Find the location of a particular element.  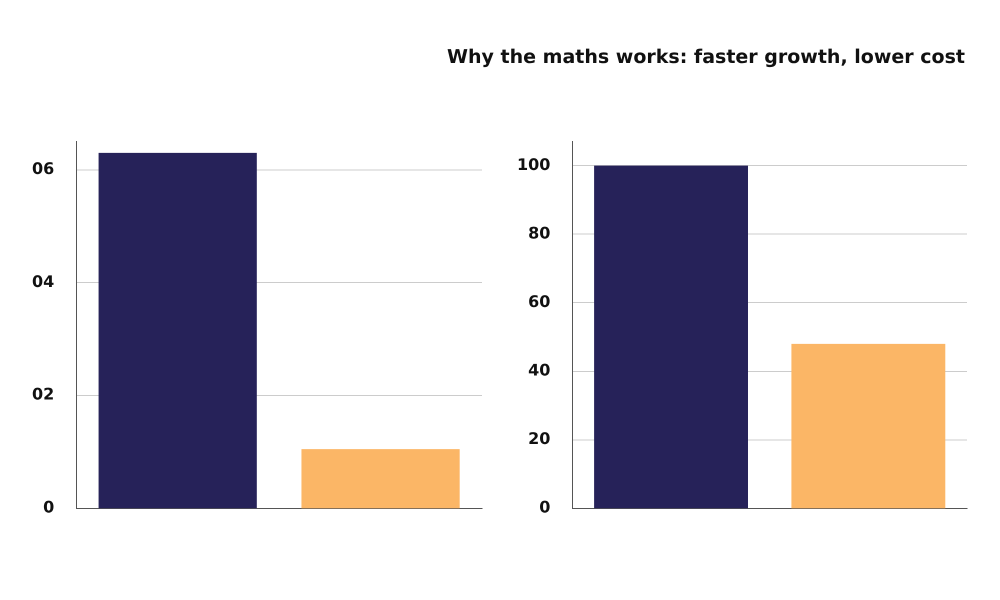

y-tick-label: 02 is located at coordinates (43, 394).